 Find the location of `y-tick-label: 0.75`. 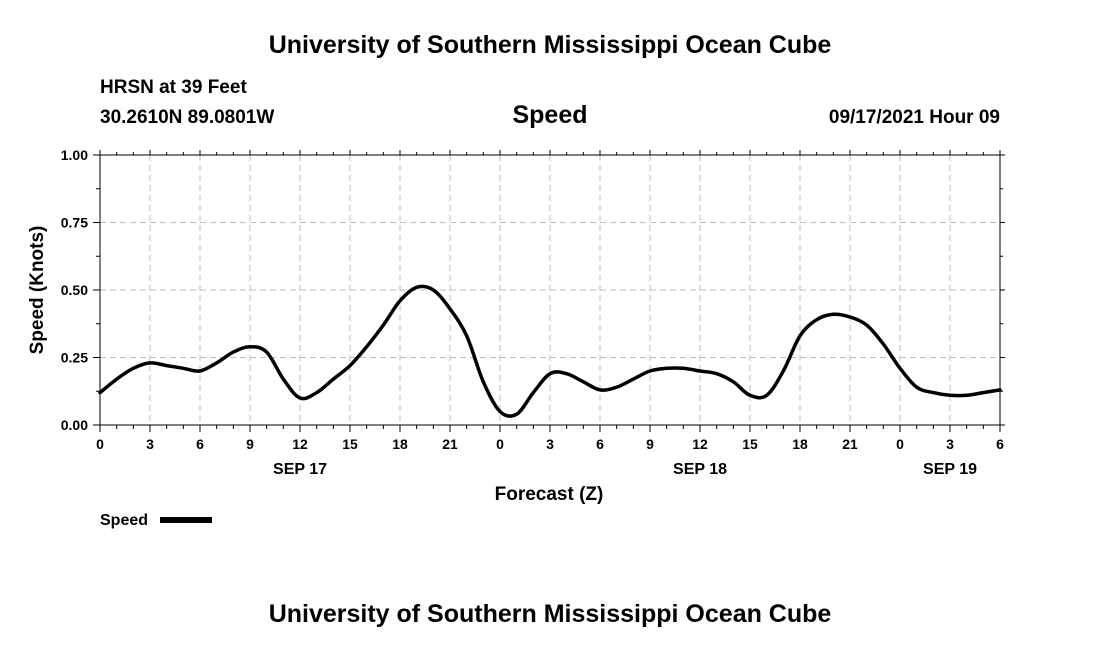

y-tick-label: 0.75 is located at coordinates (74, 223).